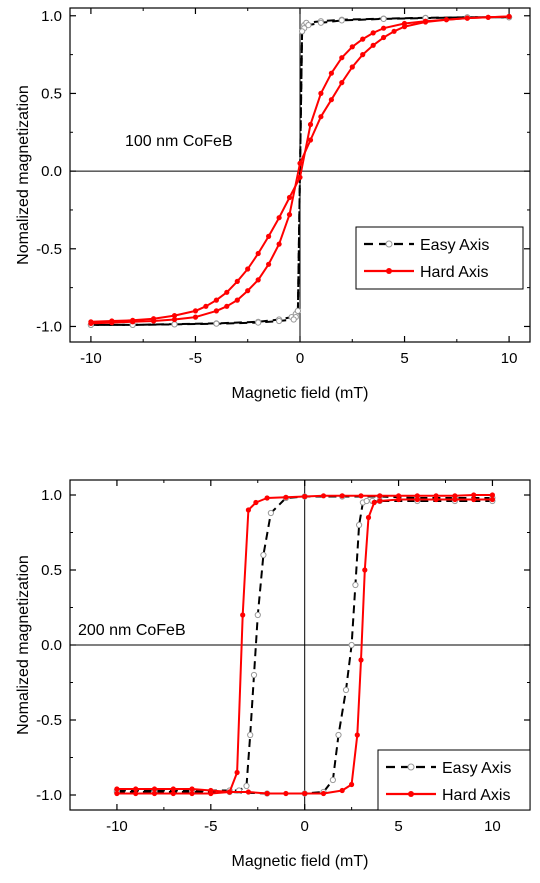 The image size is (540, 883). I want to click on x-tick-label: -10, so click(91, 358).